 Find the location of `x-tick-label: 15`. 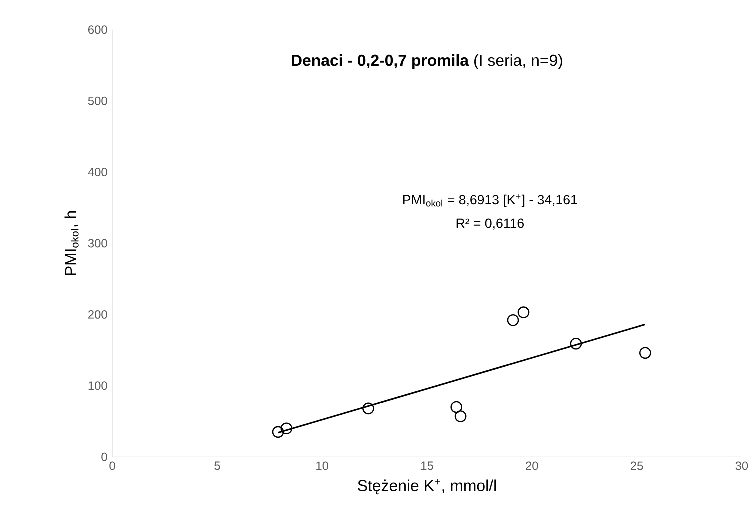

x-tick-label: 15 is located at coordinates (428, 466).